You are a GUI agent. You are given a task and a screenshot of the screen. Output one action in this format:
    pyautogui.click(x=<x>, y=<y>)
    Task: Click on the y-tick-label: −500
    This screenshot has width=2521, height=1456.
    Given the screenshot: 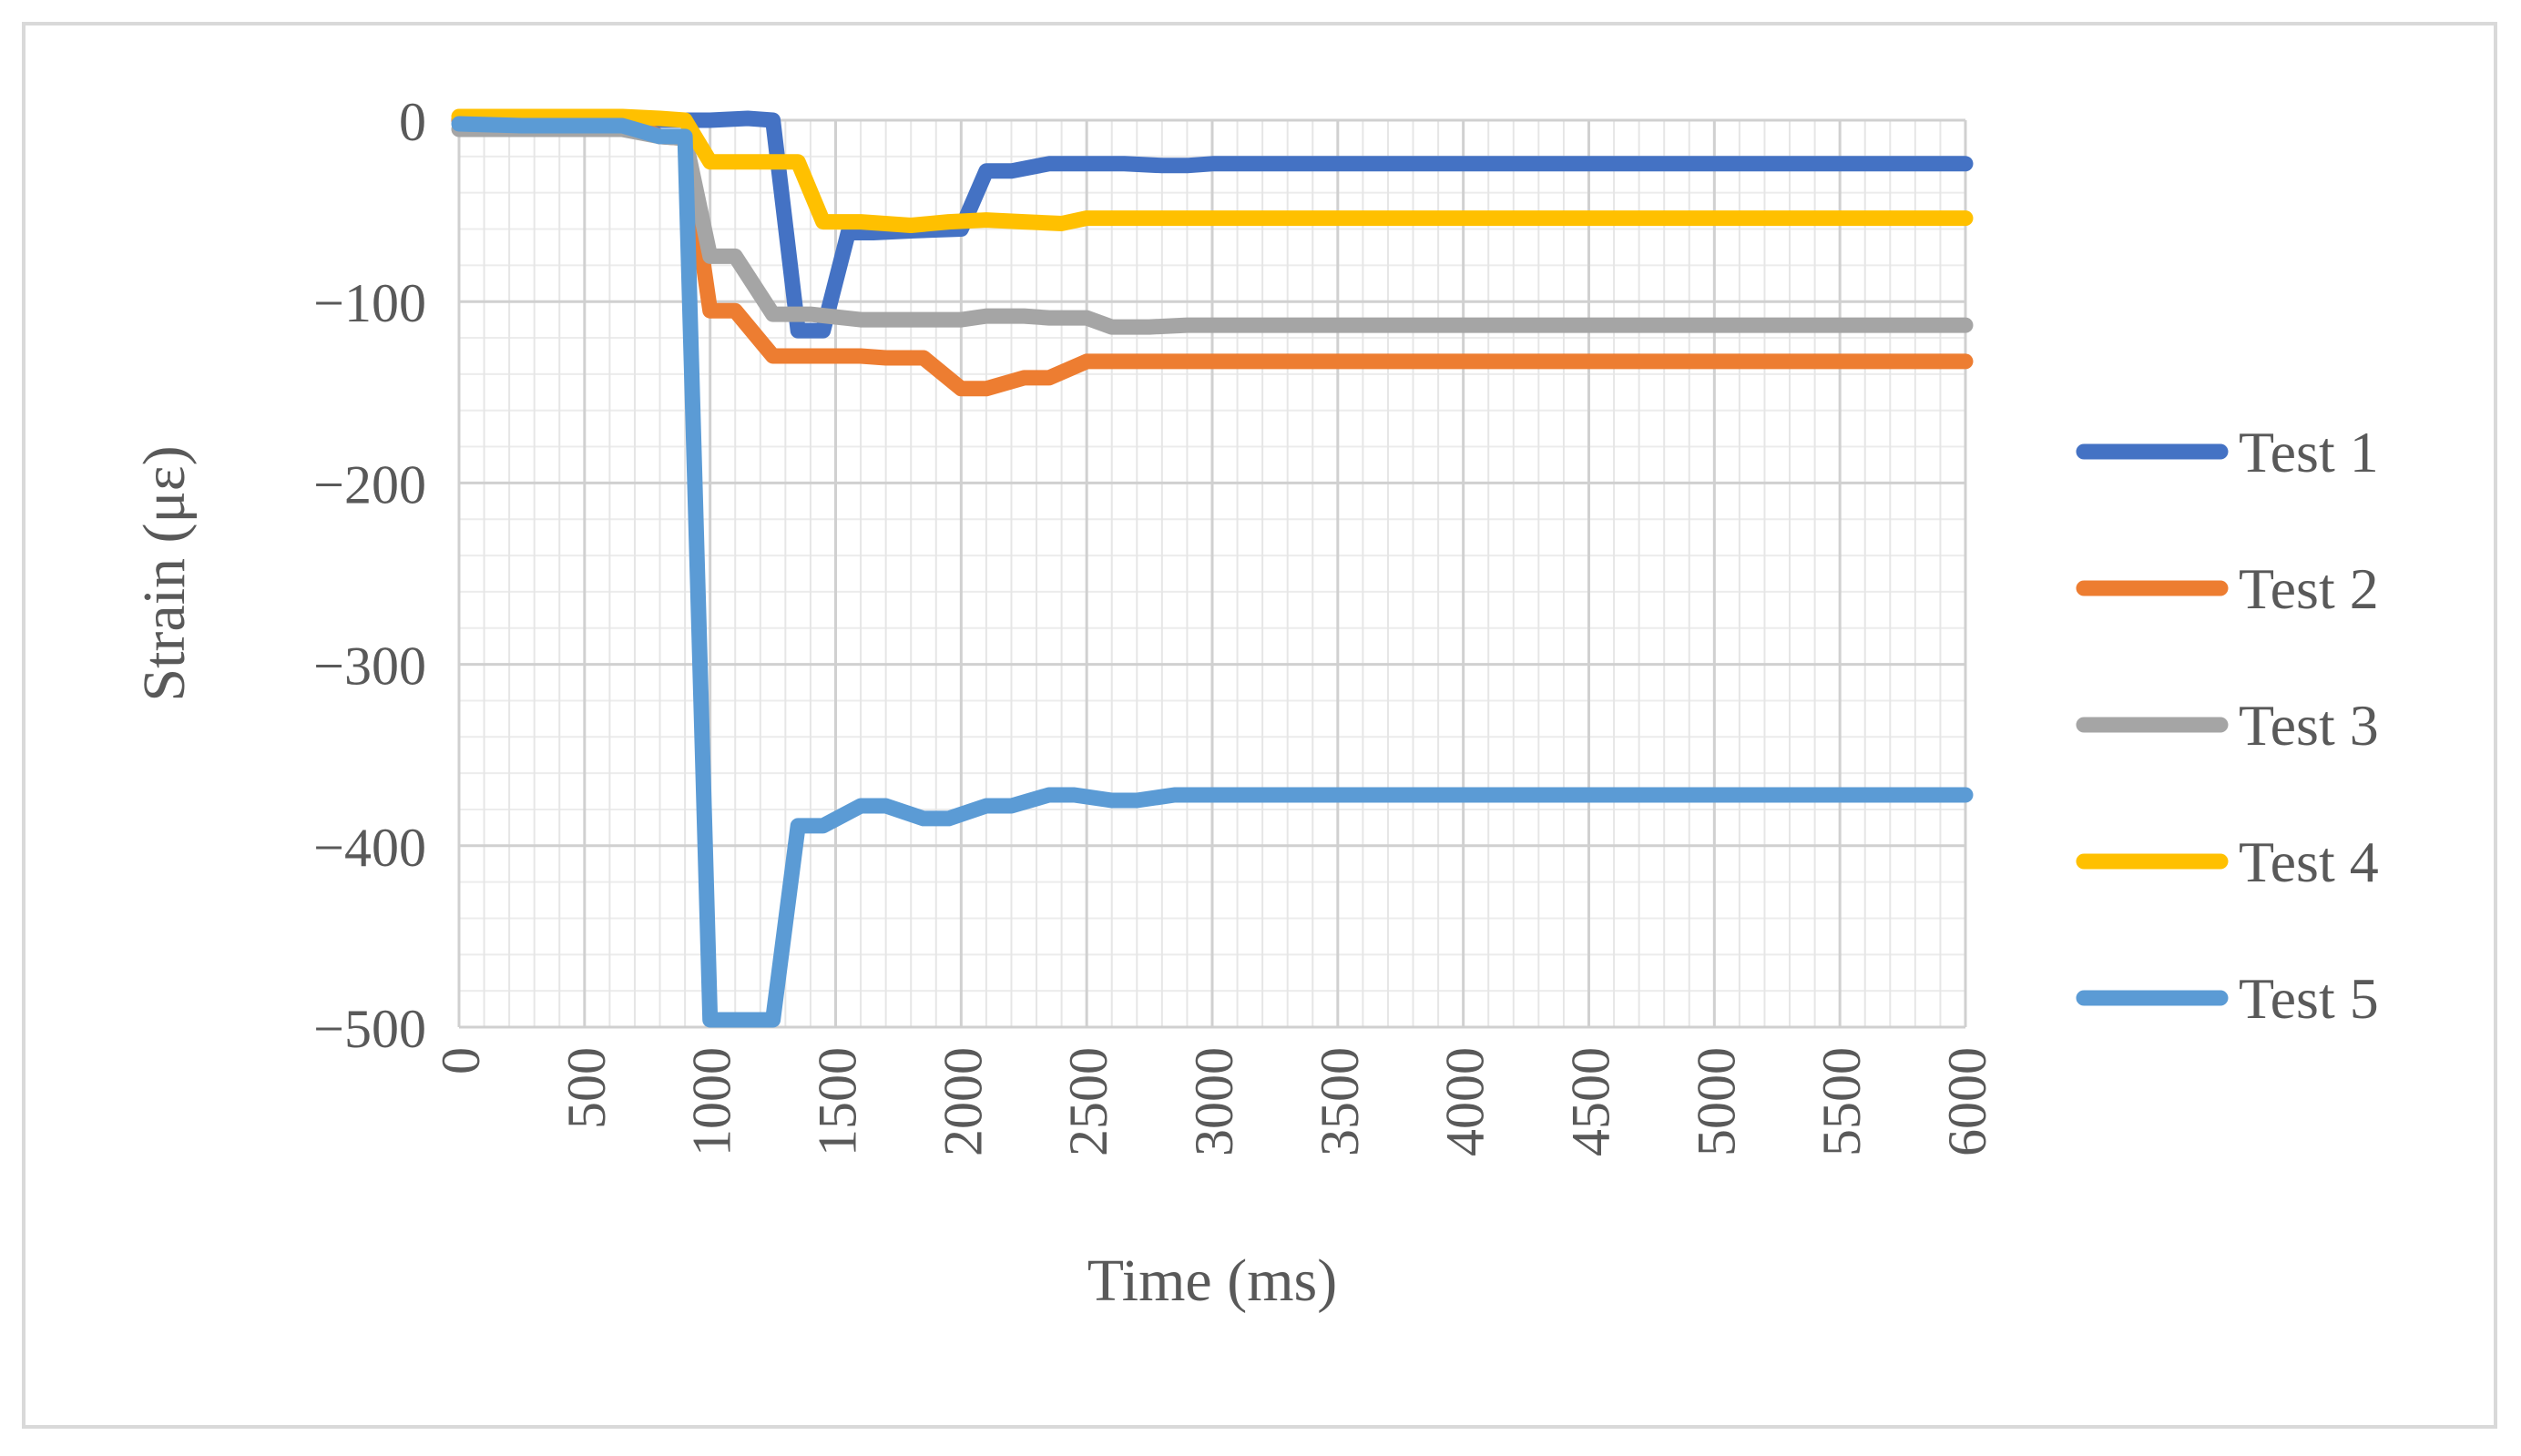 What is the action you would take?
    pyautogui.click(x=369, y=1029)
    